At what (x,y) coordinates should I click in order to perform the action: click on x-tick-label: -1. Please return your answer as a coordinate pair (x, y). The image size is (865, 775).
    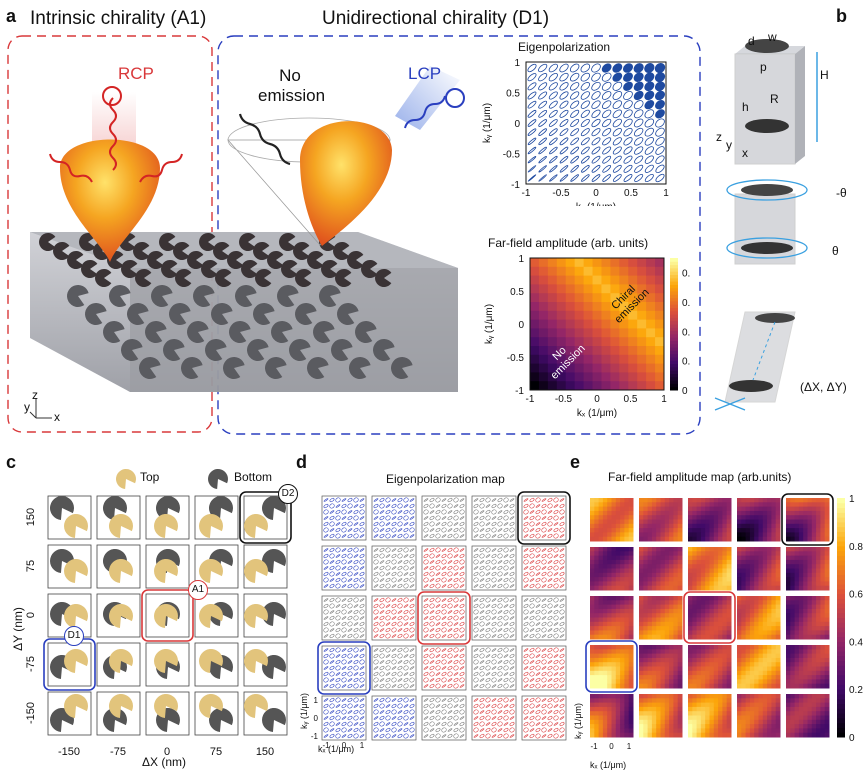
    Looking at the image, I should click on (326, 745).